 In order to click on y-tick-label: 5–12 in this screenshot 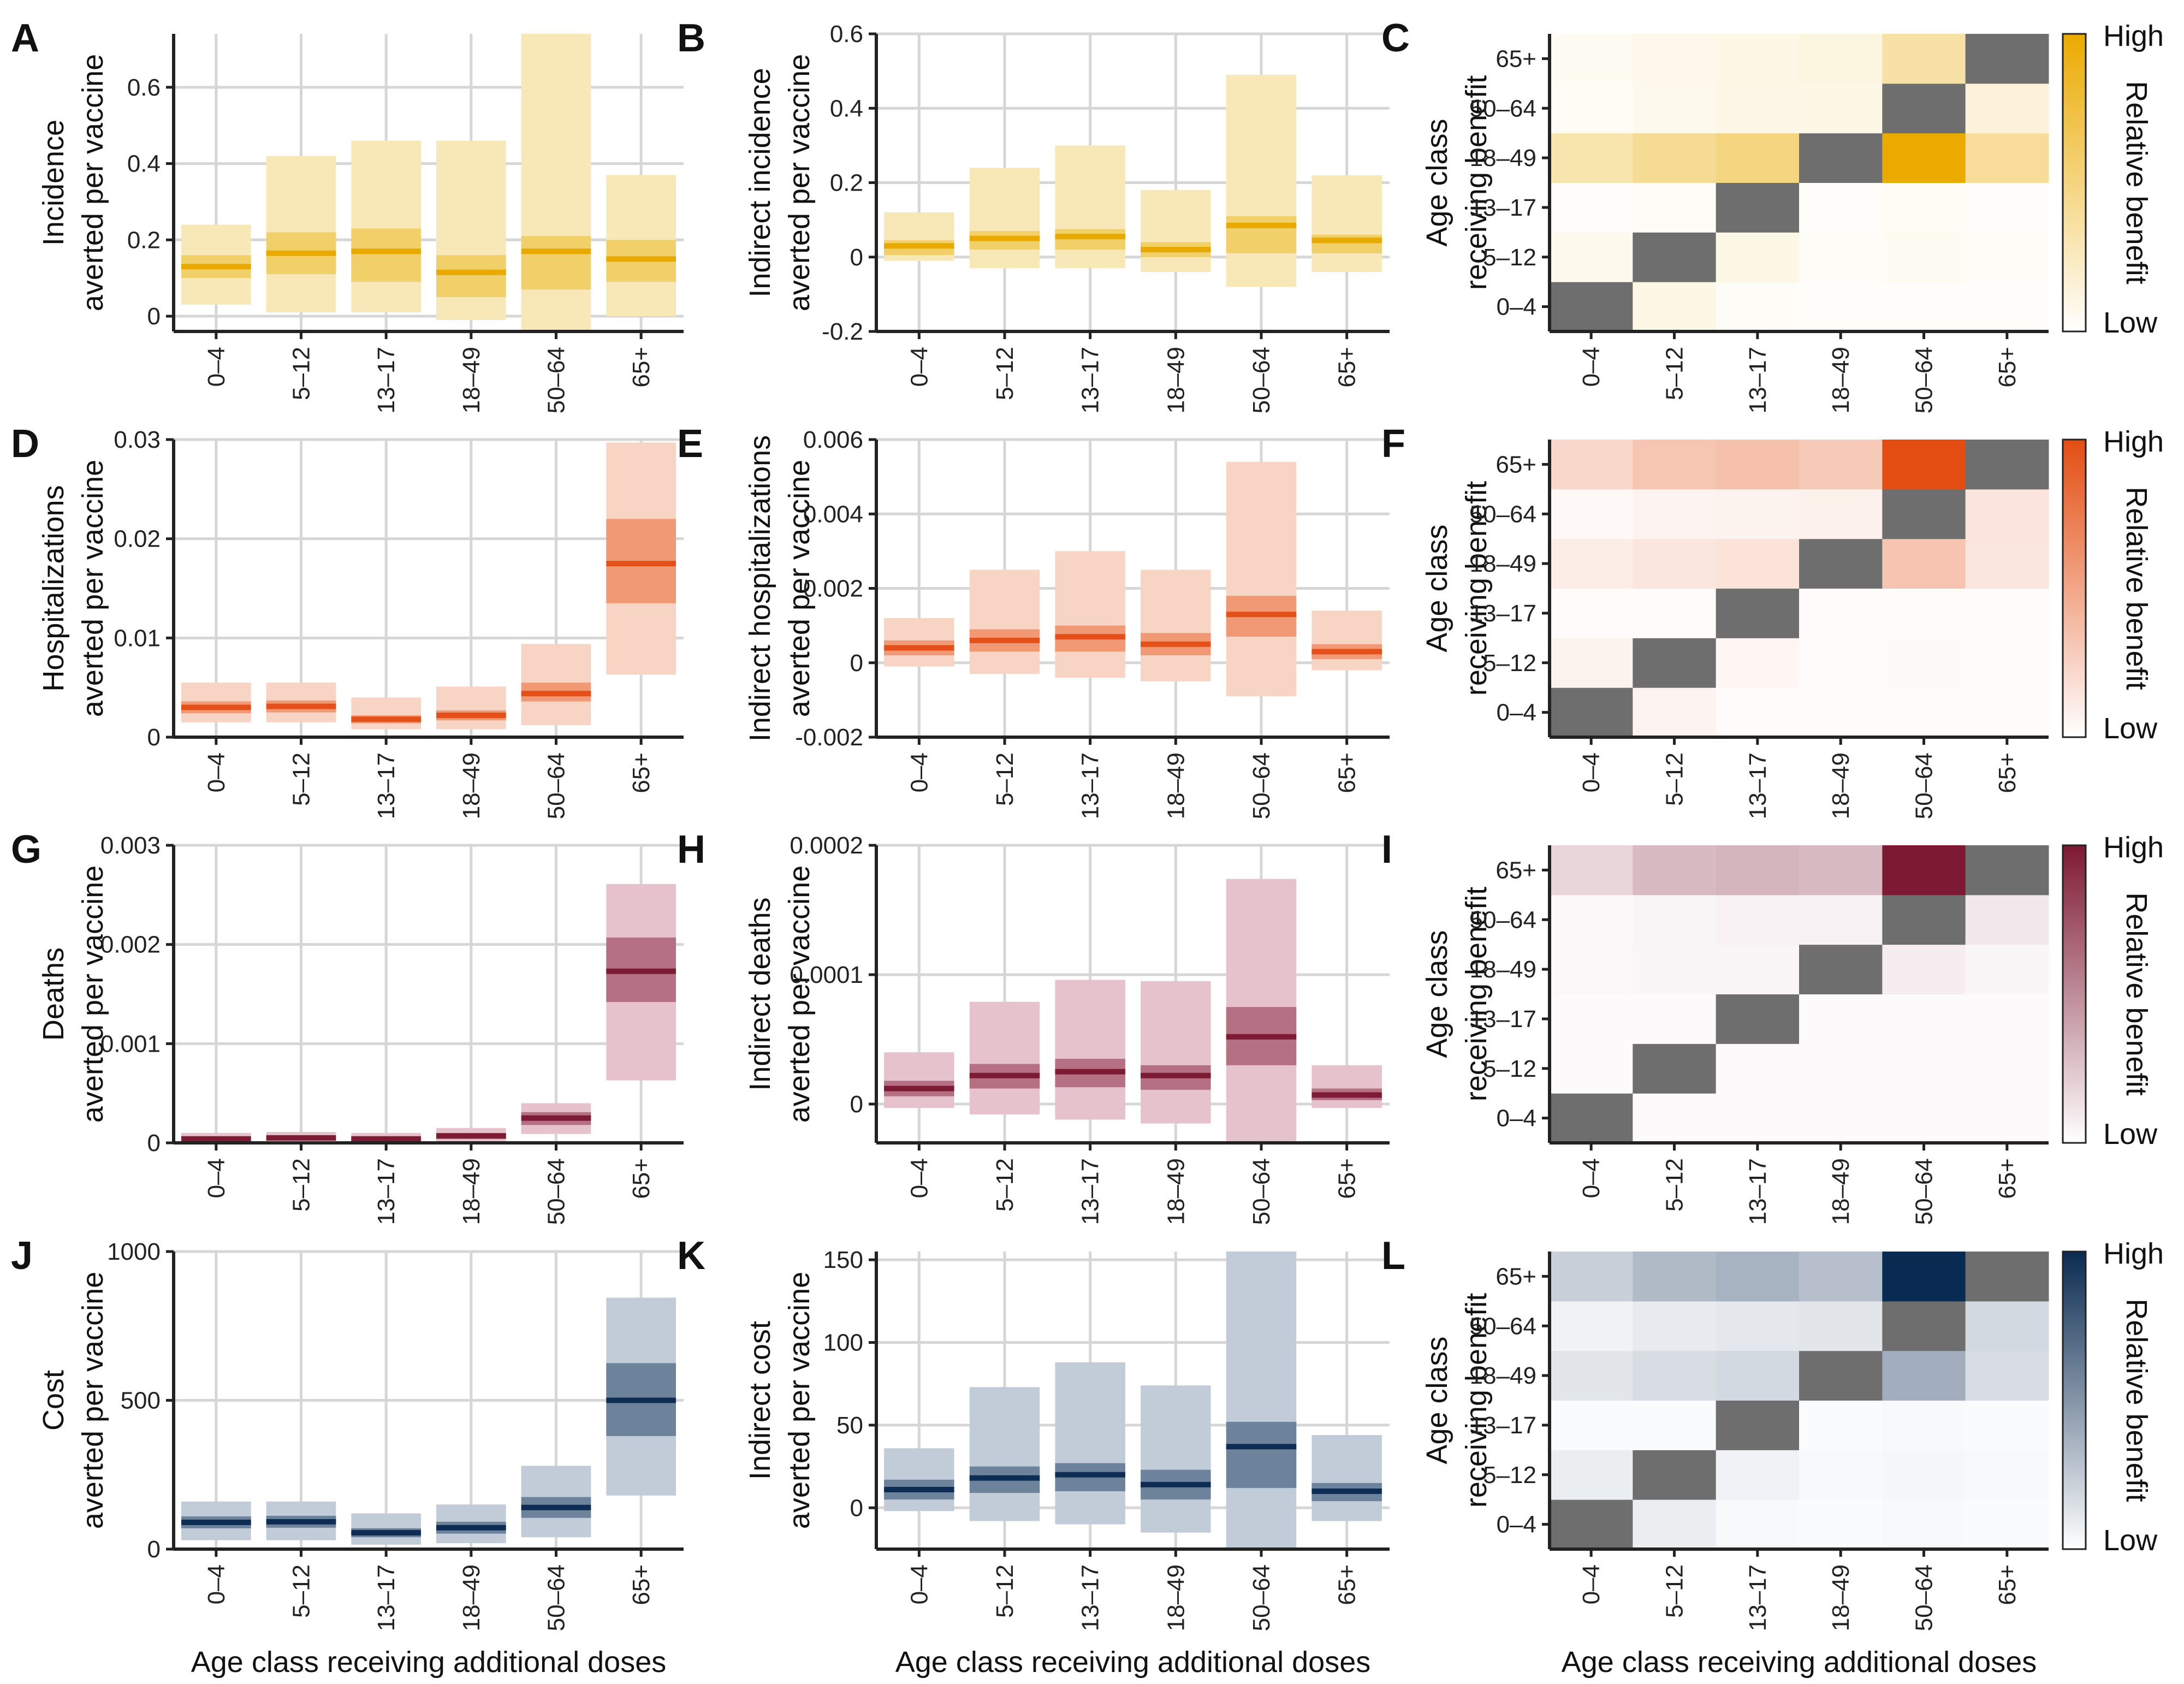, I will do `click(1510, 1069)`.